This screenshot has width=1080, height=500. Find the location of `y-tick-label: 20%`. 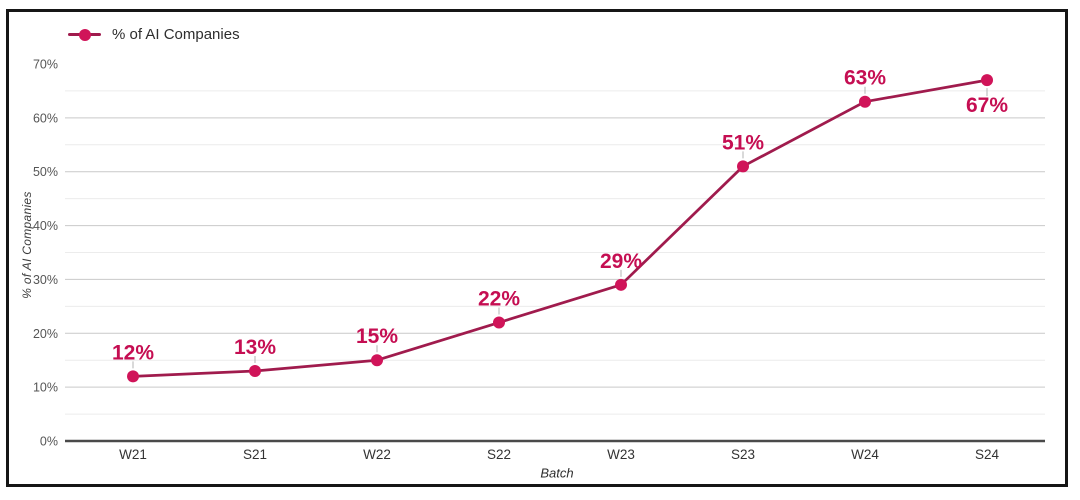

y-tick-label: 20% is located at coordinates (45, 334).